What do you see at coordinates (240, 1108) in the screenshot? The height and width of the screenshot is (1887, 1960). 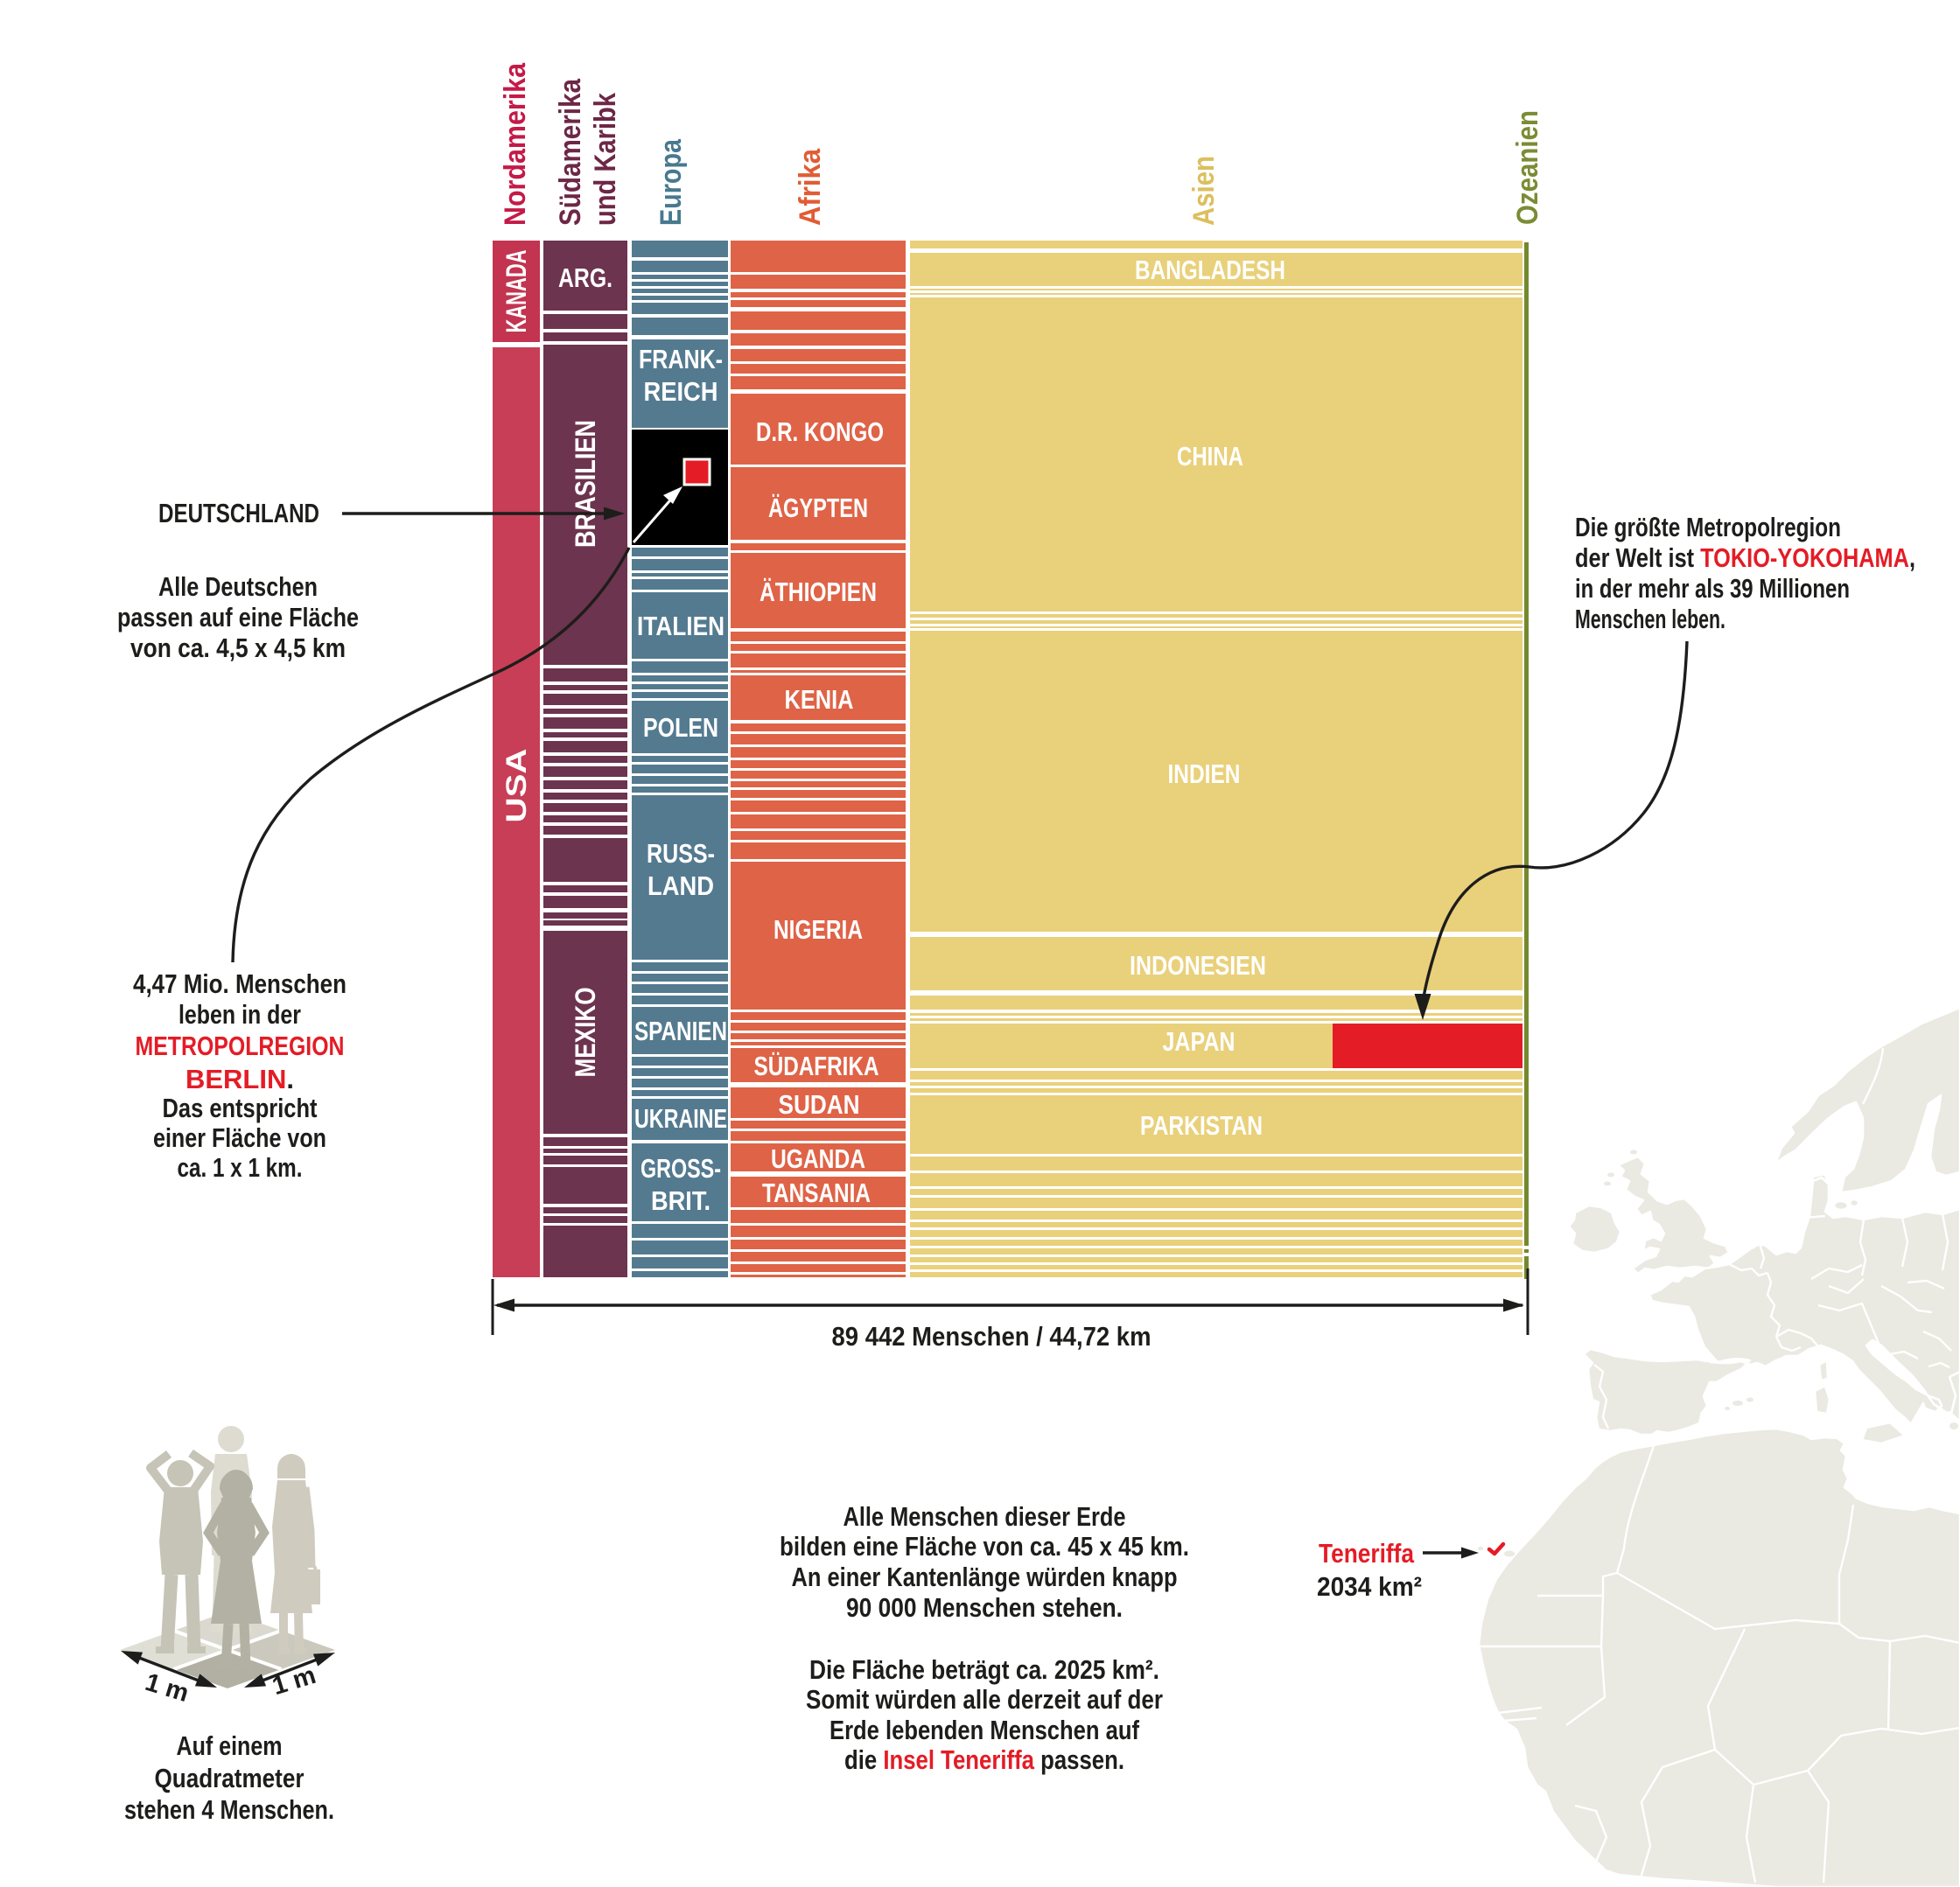 I see `svg-text: Das entspricht` at bounding box center [240, 1108].